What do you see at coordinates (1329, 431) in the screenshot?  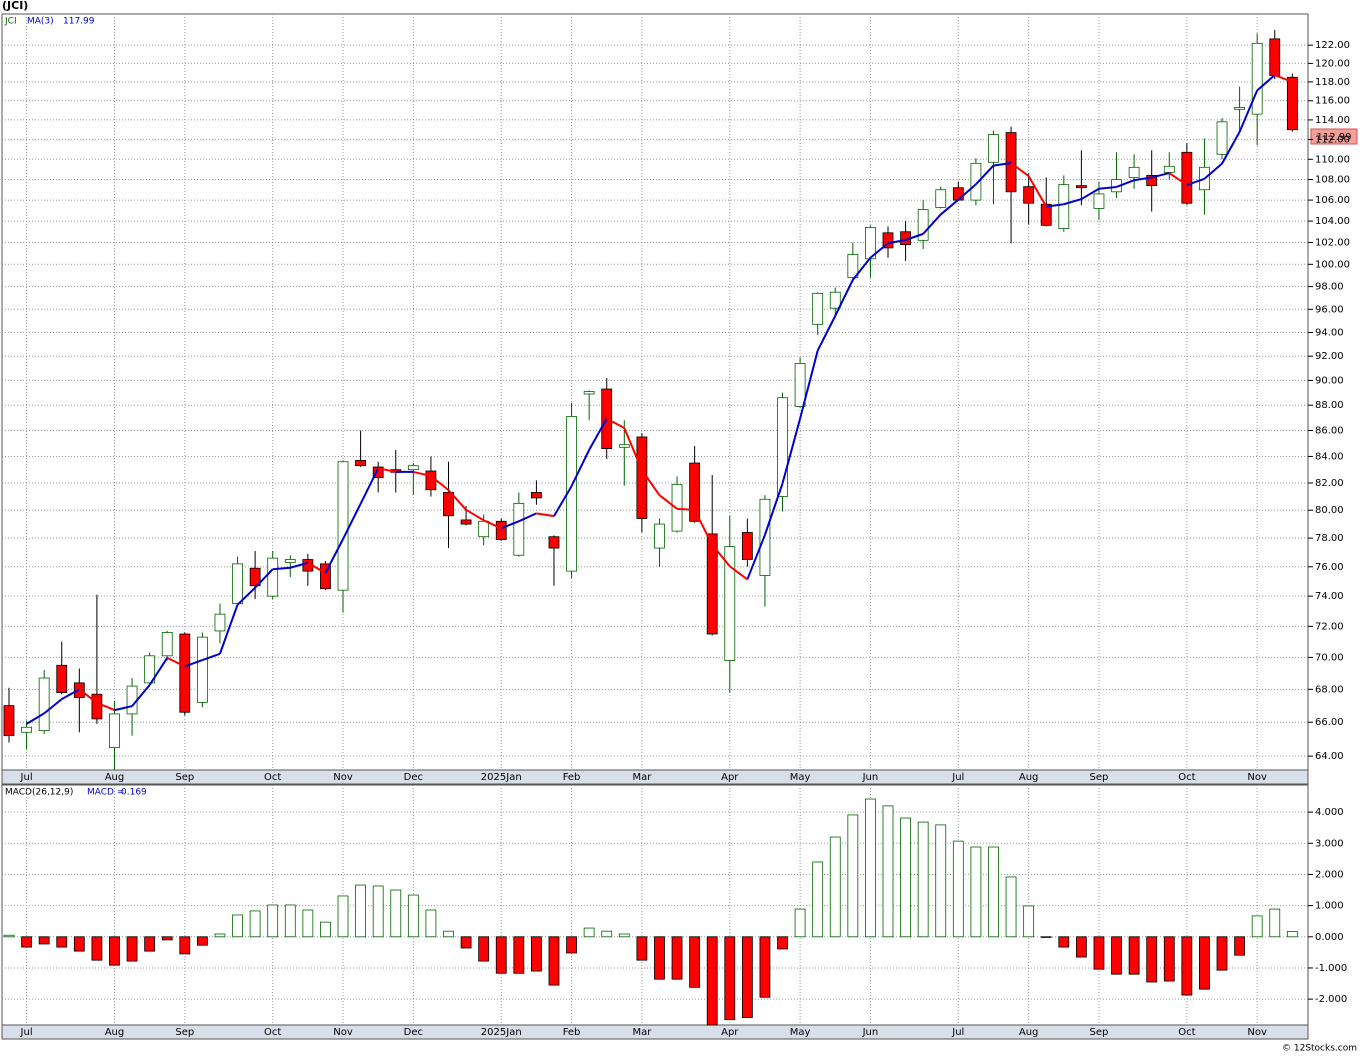 I see `y-tick-label: 86.00` at bounding box center [1329, 431].